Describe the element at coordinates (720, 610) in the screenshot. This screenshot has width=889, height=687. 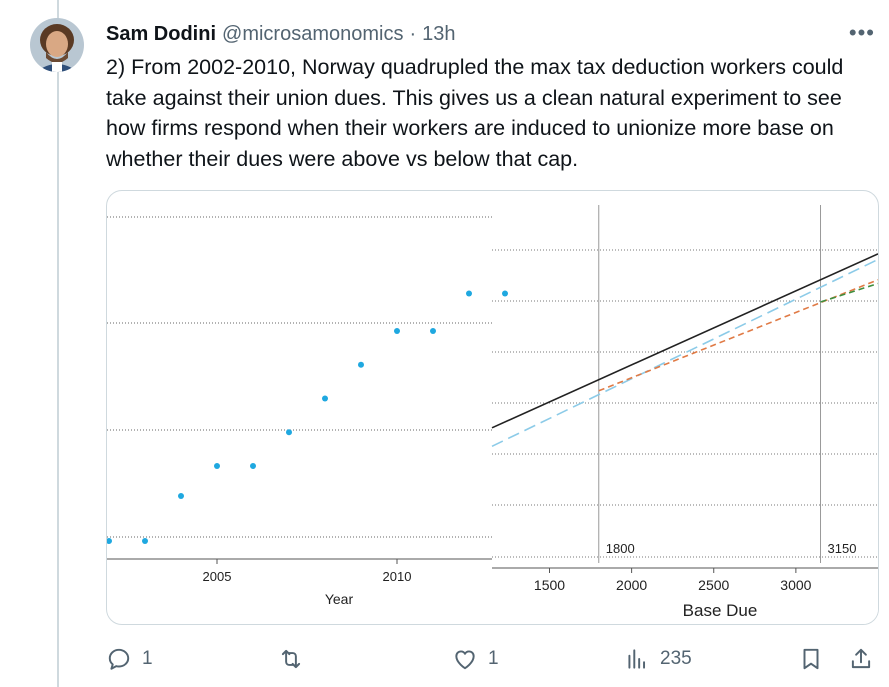
I see `chart-x-axis-label-base-due: Base Due` at that location.